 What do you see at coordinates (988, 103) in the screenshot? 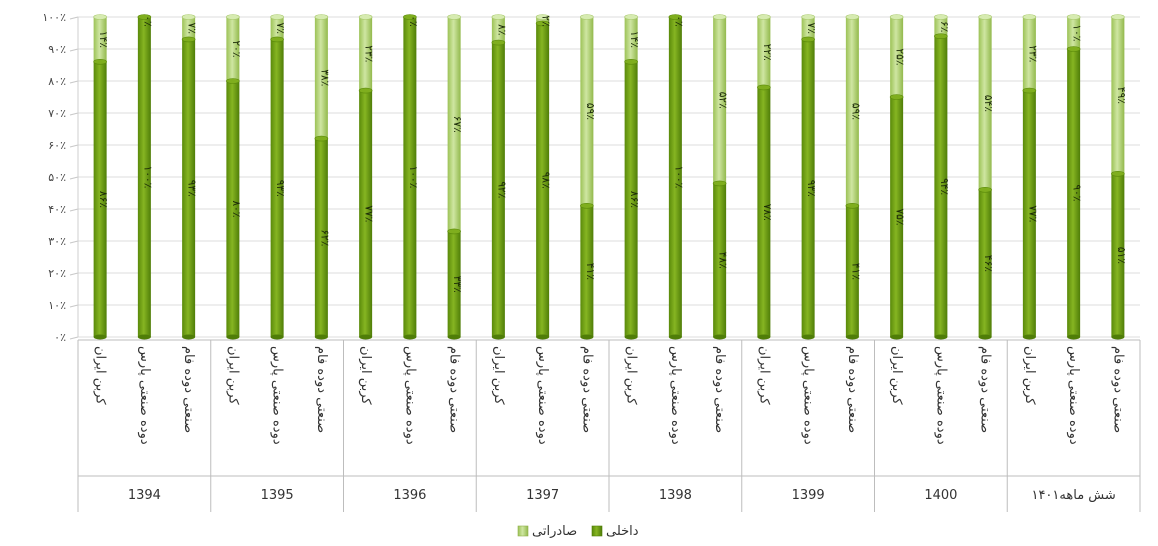
I see `data-label-export: ۵۴٪` at bounding box center [988, 103].